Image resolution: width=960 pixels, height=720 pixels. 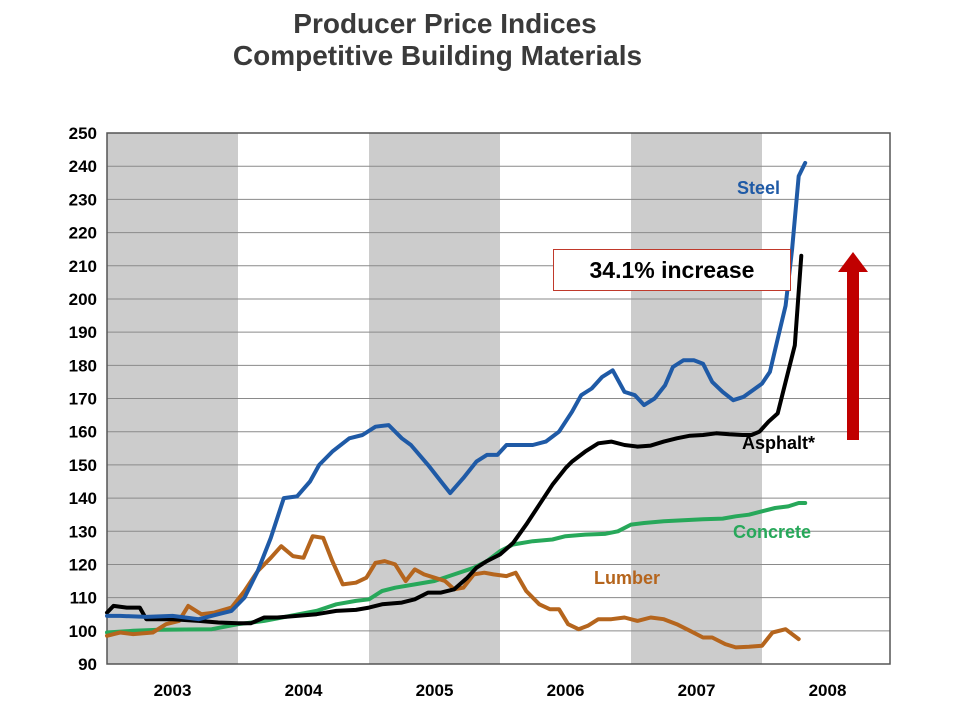 I want to click on y-tick-label: 130, so click(x=83, y=531).